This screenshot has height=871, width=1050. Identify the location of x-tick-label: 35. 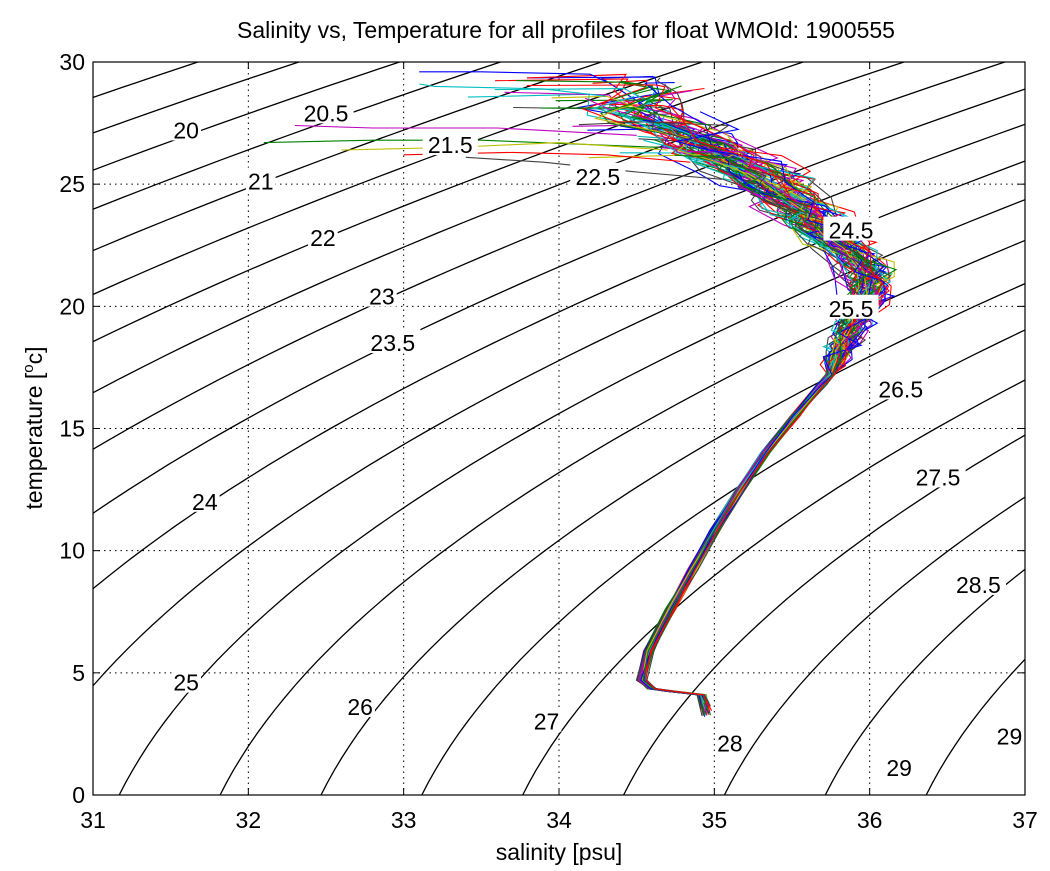
(715, 820).